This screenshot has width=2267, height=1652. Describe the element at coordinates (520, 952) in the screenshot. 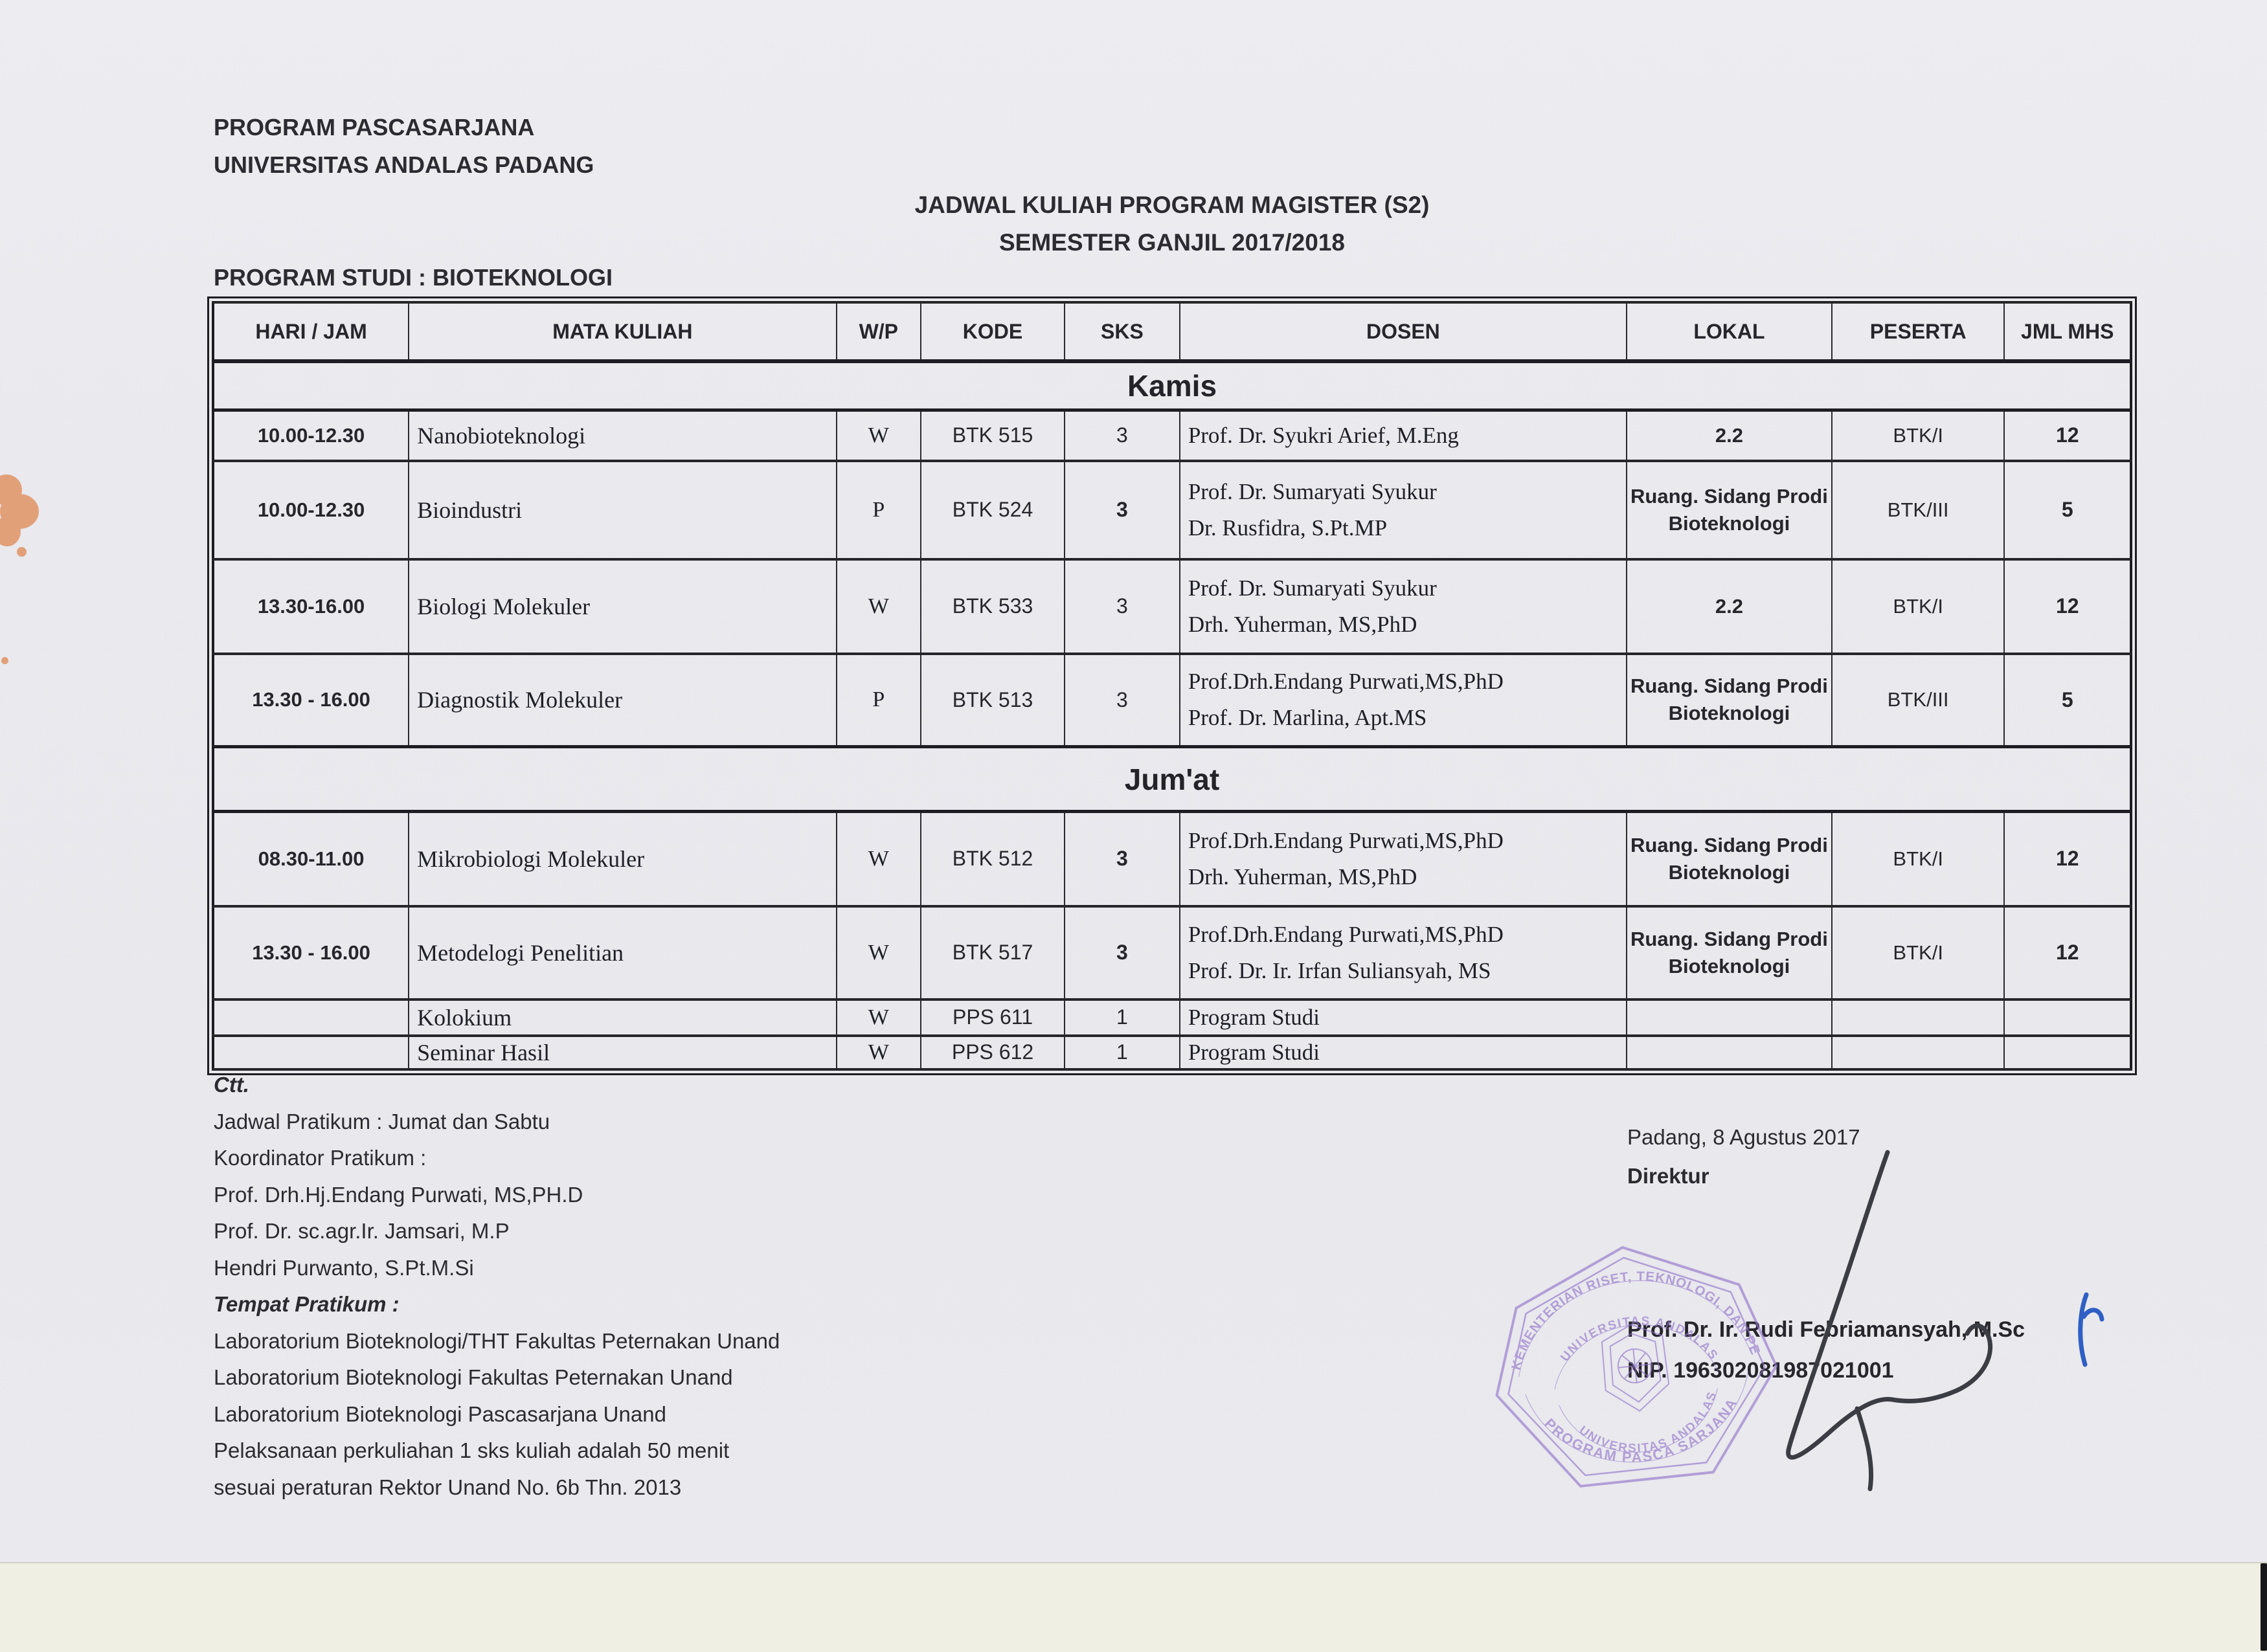

I see `course-name: Metodelogi Penelitian` at that location.